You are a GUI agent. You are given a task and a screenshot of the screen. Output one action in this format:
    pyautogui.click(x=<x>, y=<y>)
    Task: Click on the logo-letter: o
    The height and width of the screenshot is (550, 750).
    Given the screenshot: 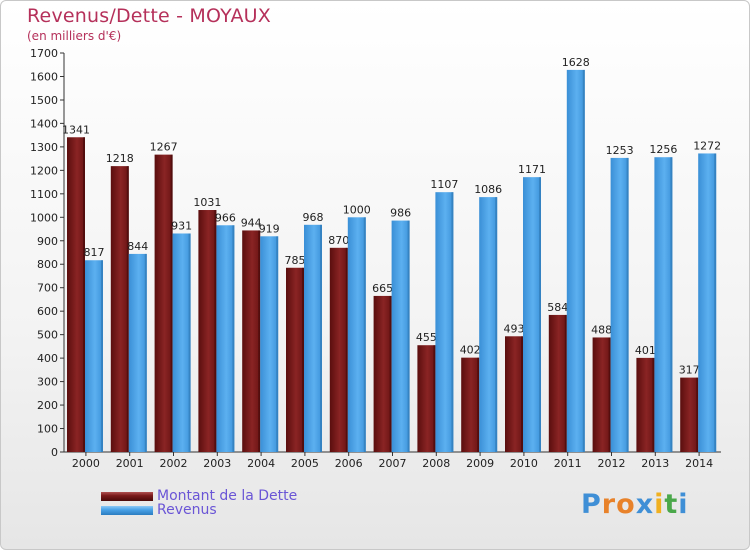 What is the action you would take?
    pyautogui.click(x=626, y=504)
    